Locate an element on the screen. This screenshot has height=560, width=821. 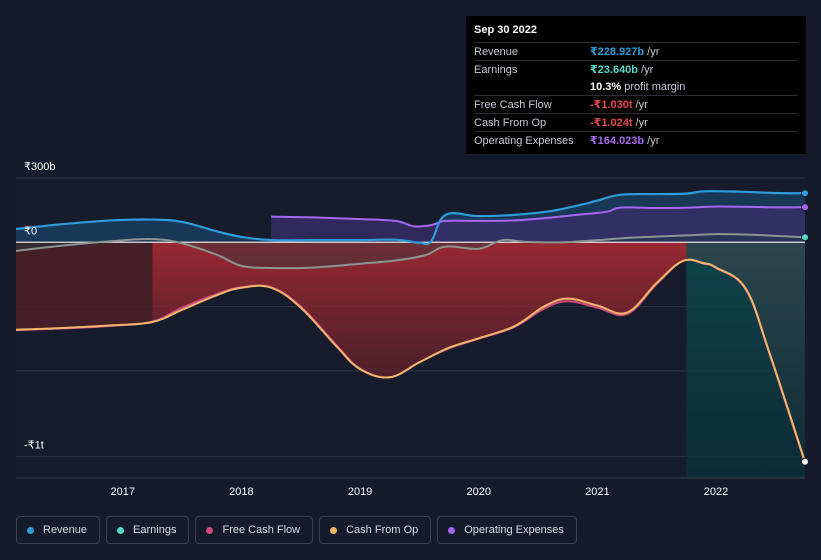
tooltip-value: ₹23.640b is located at coordinates (614, 70).